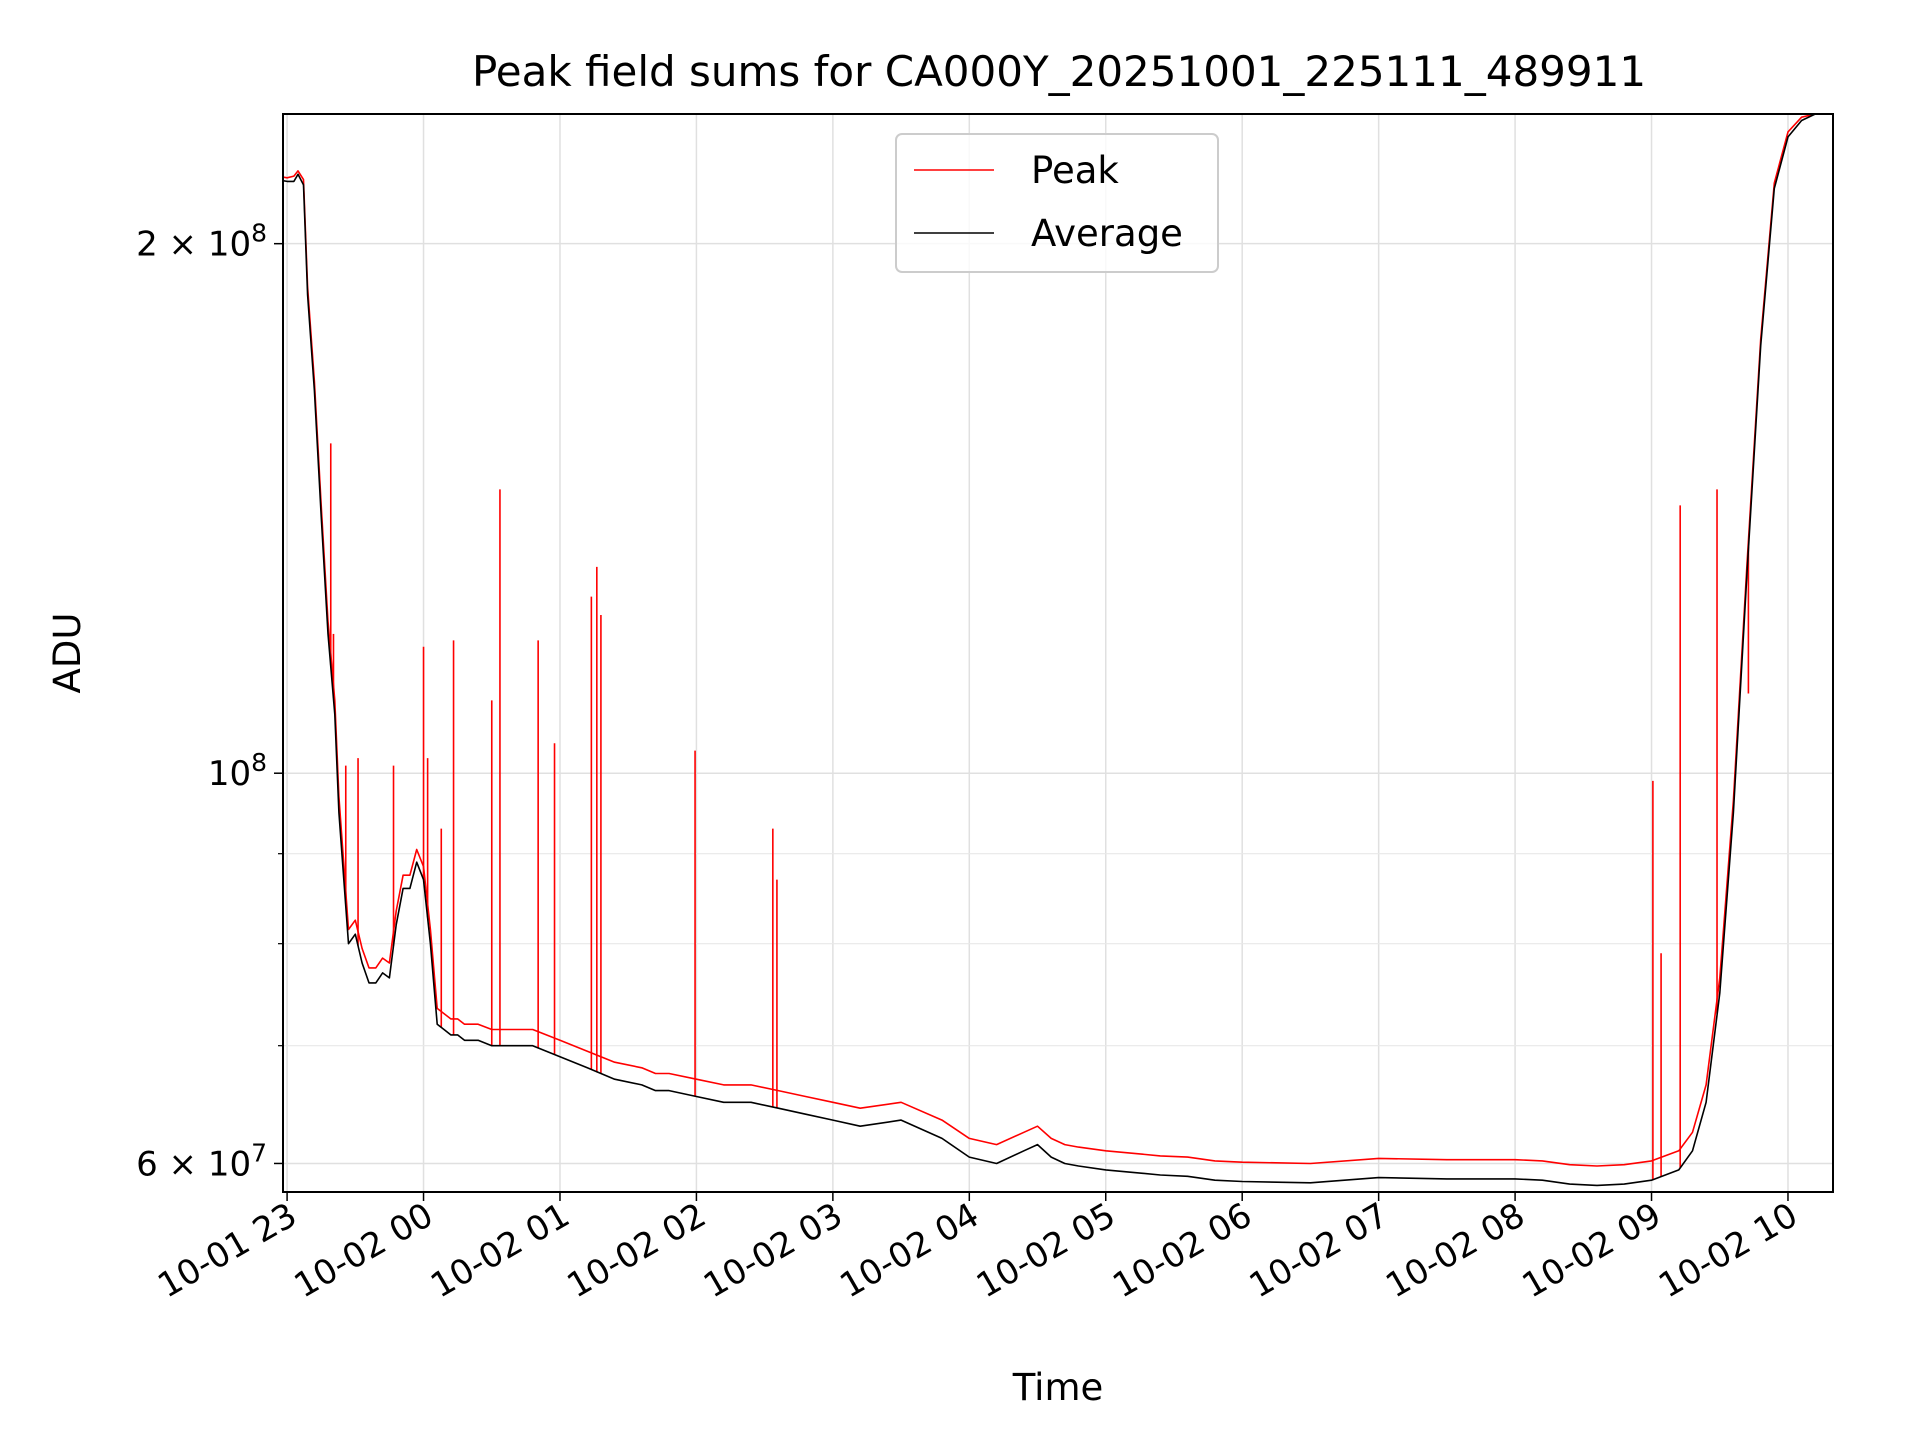  What do you see at coordinates (1058, 1387) in the screenshot?
I see `x-axis-label: Time` at bounding box center [1058, 1387].